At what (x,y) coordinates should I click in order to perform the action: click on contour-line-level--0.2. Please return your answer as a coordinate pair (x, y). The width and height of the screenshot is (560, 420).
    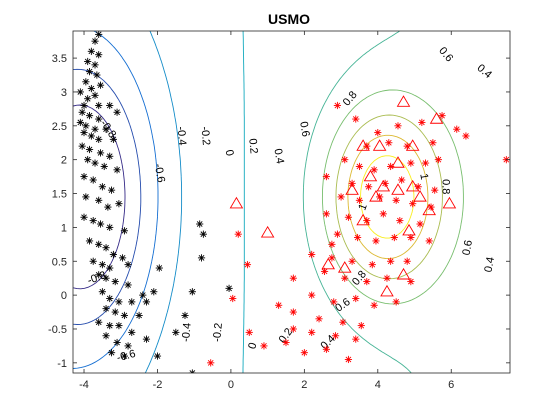
    Looking at the image, I should click on (163, 202).